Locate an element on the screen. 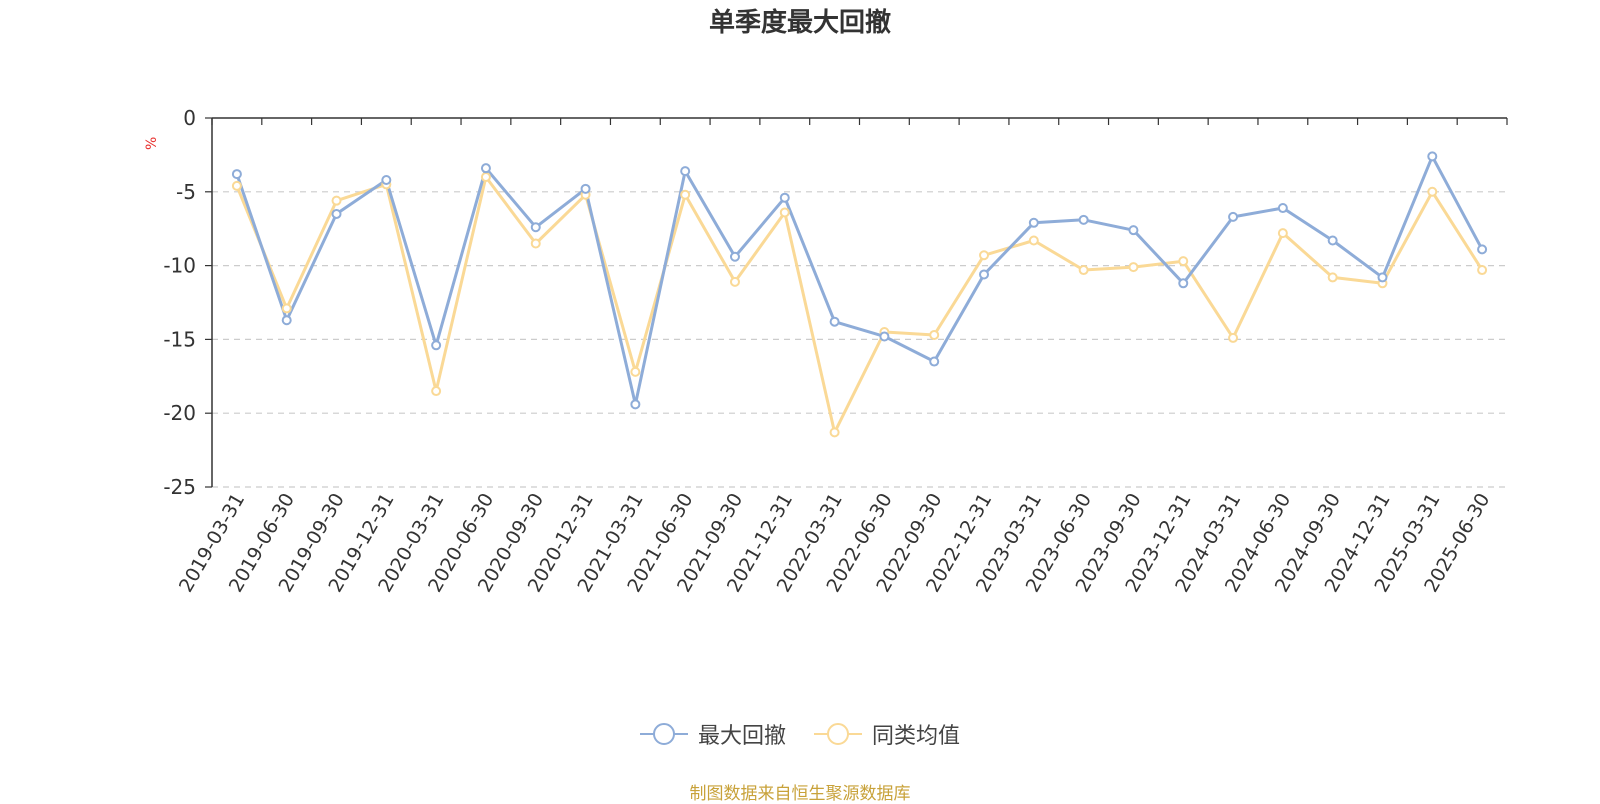  legend-series-1-icon is located at coordinates (663, 734).